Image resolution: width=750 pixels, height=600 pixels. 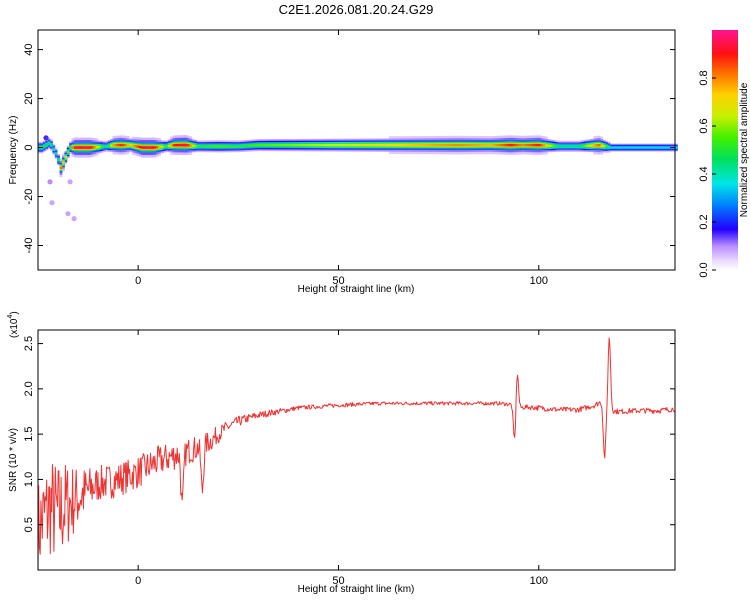 I want to click on snr-y-tick-label: 2.0, so click(x=29, y=388).